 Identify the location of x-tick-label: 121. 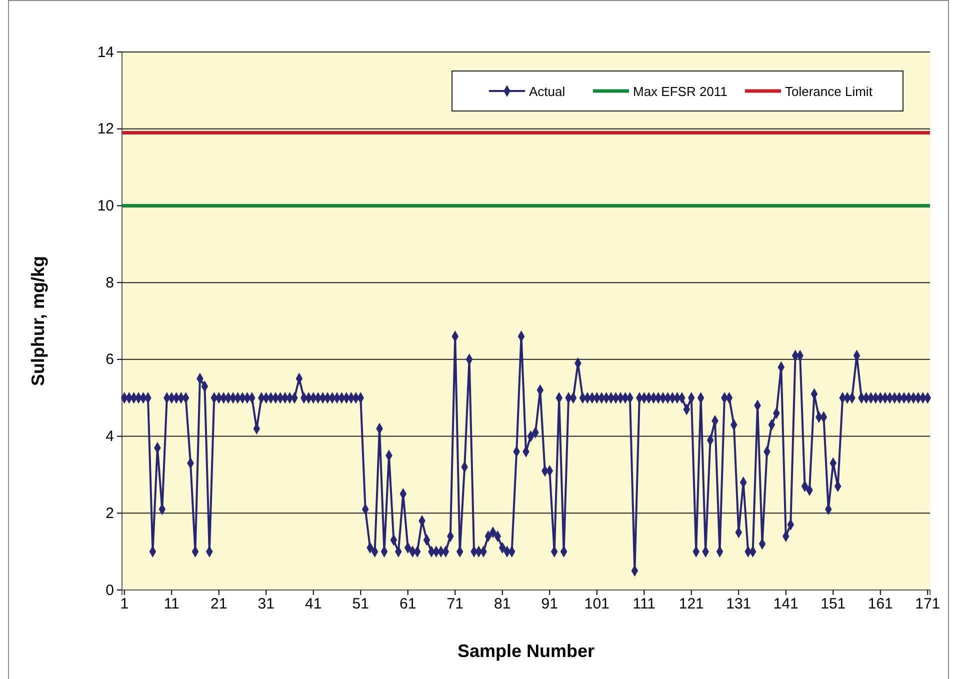
(691, 604).